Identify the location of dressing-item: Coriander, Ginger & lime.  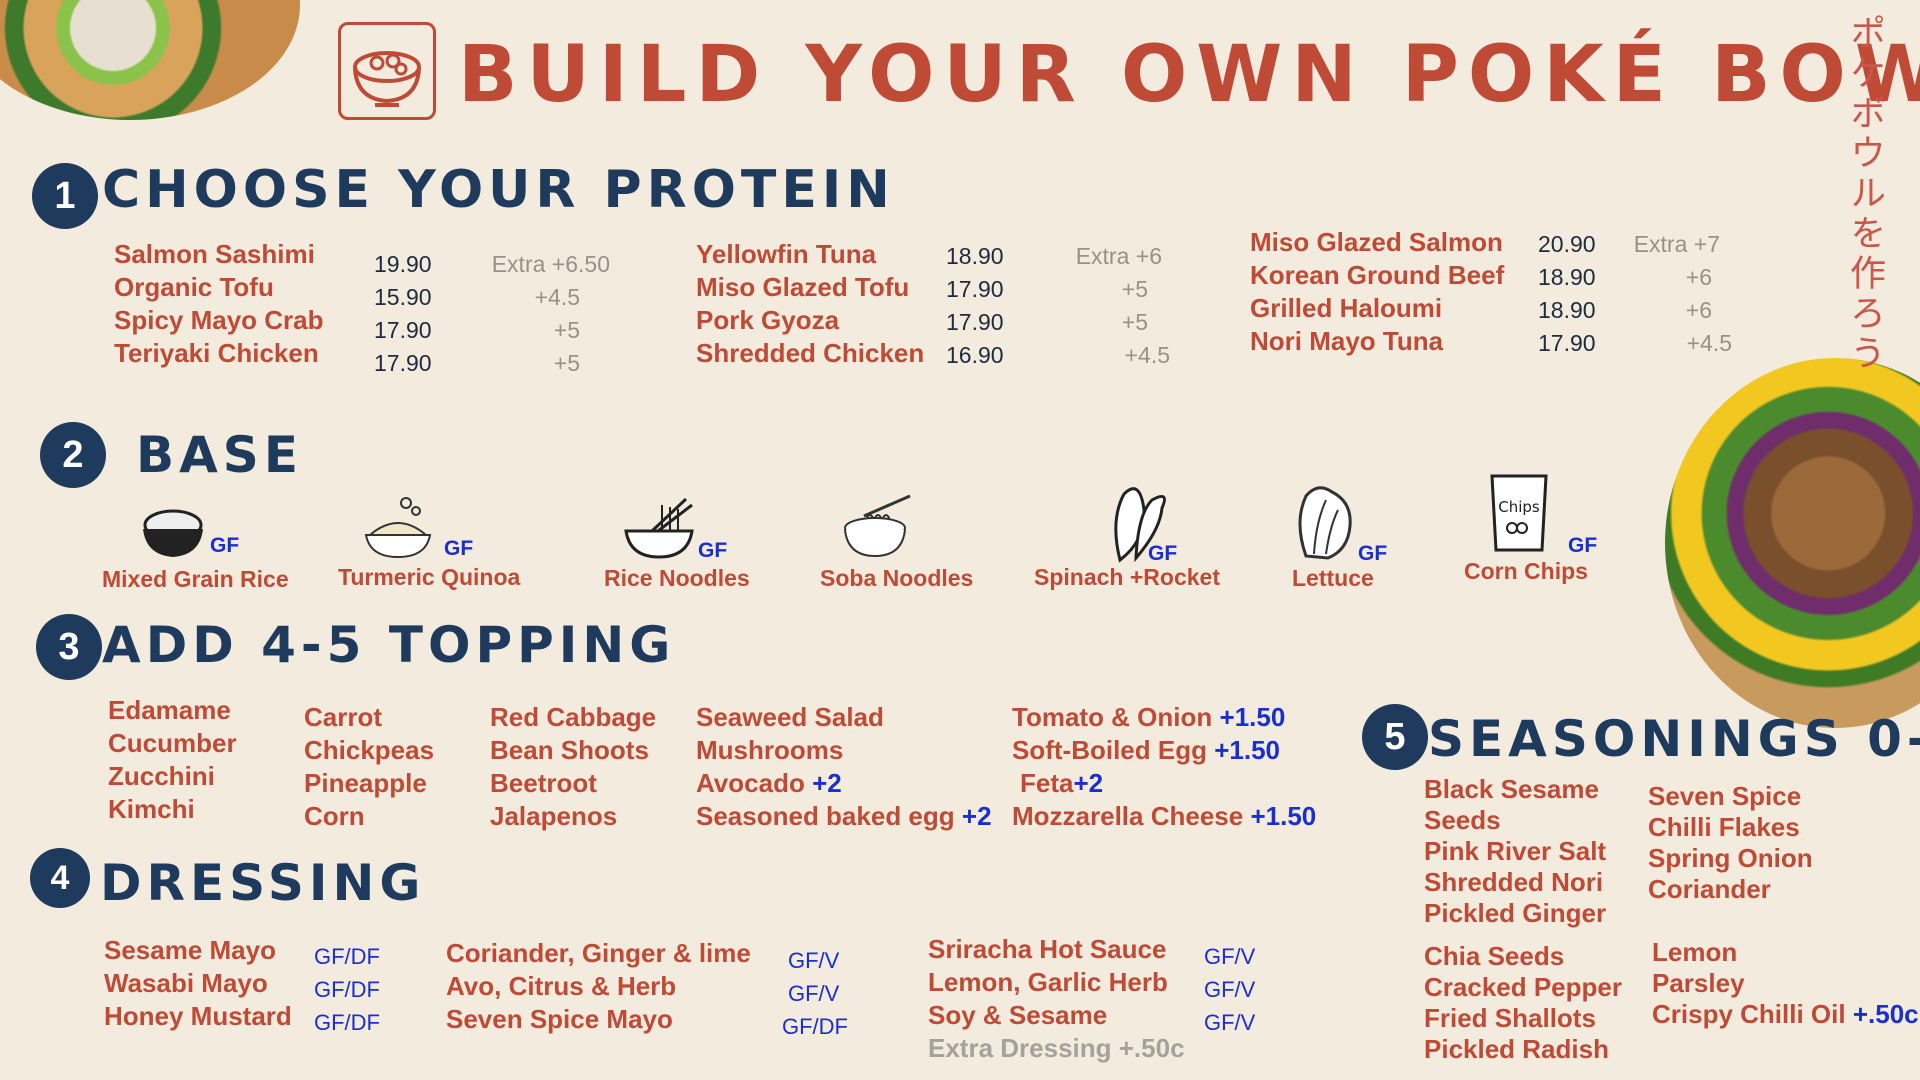
(598, 953).